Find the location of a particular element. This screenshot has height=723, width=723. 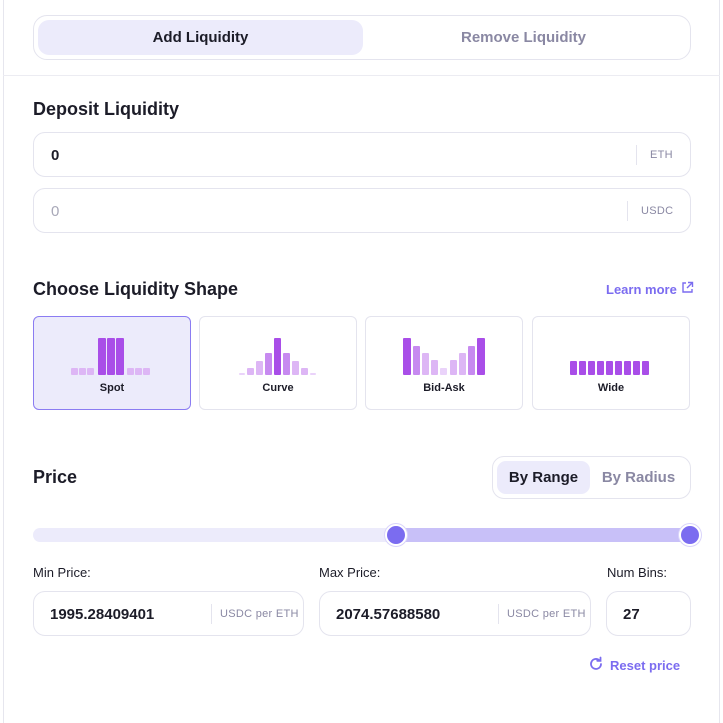

wide-shape-icon is located at coordinates (611, 352).